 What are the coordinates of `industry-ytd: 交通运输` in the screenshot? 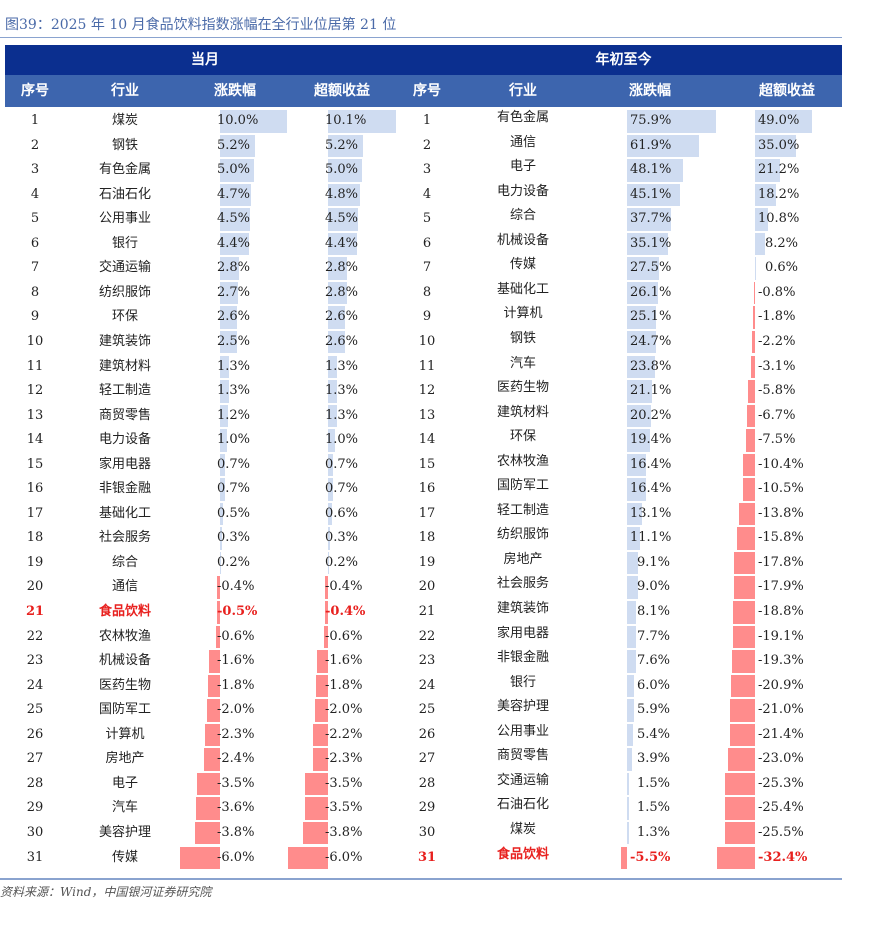 It's located at (522, 780).